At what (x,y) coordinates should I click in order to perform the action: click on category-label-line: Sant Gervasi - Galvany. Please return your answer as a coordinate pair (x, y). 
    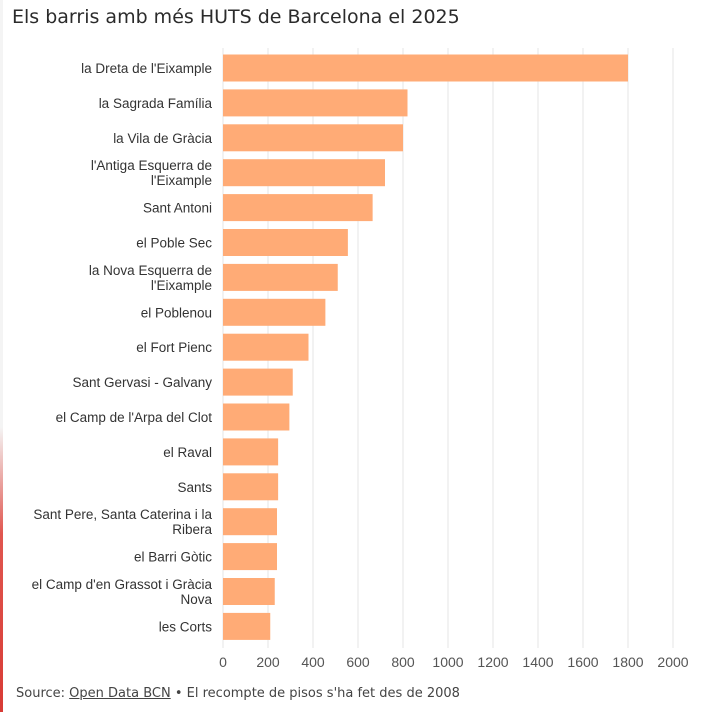
    Looking at the image, I should click on (142, 382).